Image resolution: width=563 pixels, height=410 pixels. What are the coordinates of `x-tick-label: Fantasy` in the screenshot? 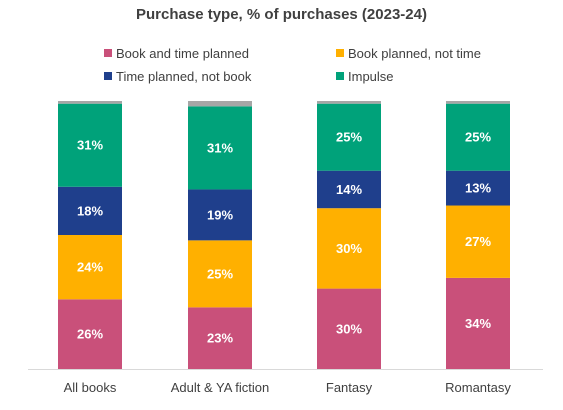 It's located at (349, 387).